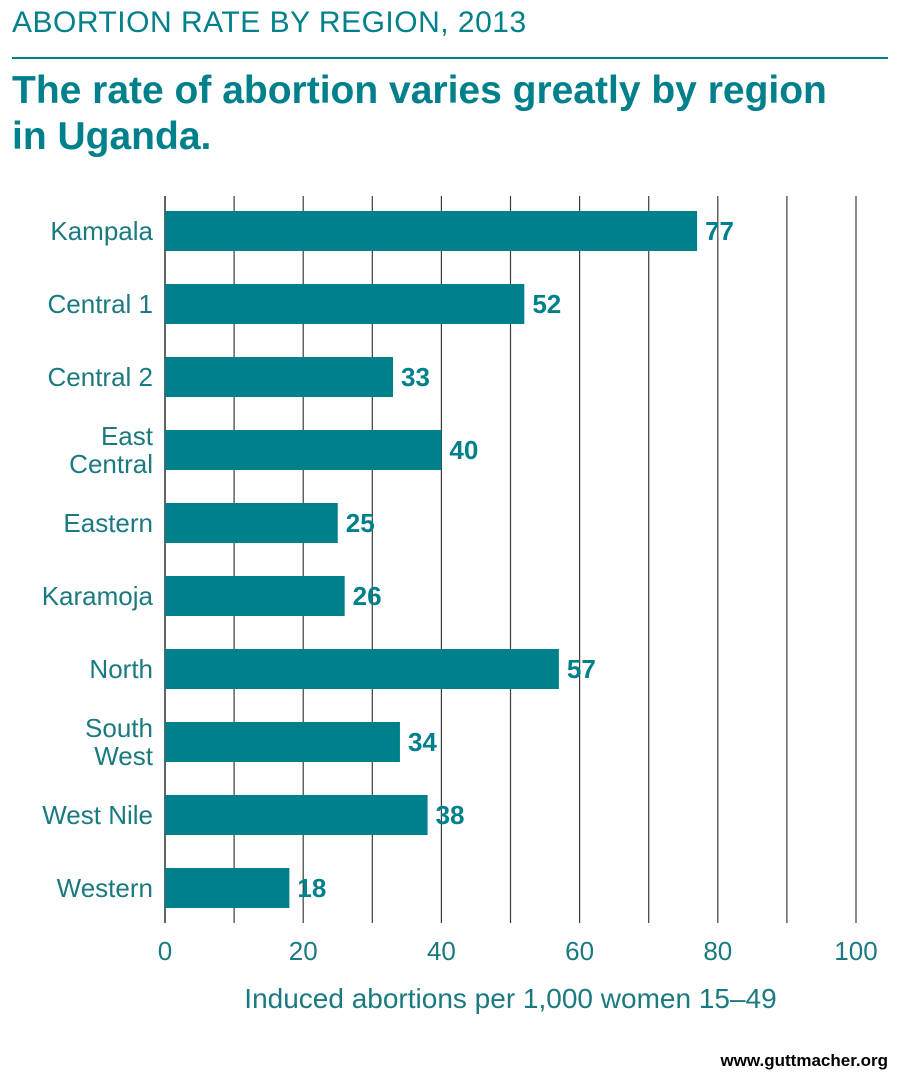 This screenshot has height=1079, width=900. What do you see at coordinates (450, 815) in the screenshot?
I see `value-label: 38` at bounding box center [450, 815].